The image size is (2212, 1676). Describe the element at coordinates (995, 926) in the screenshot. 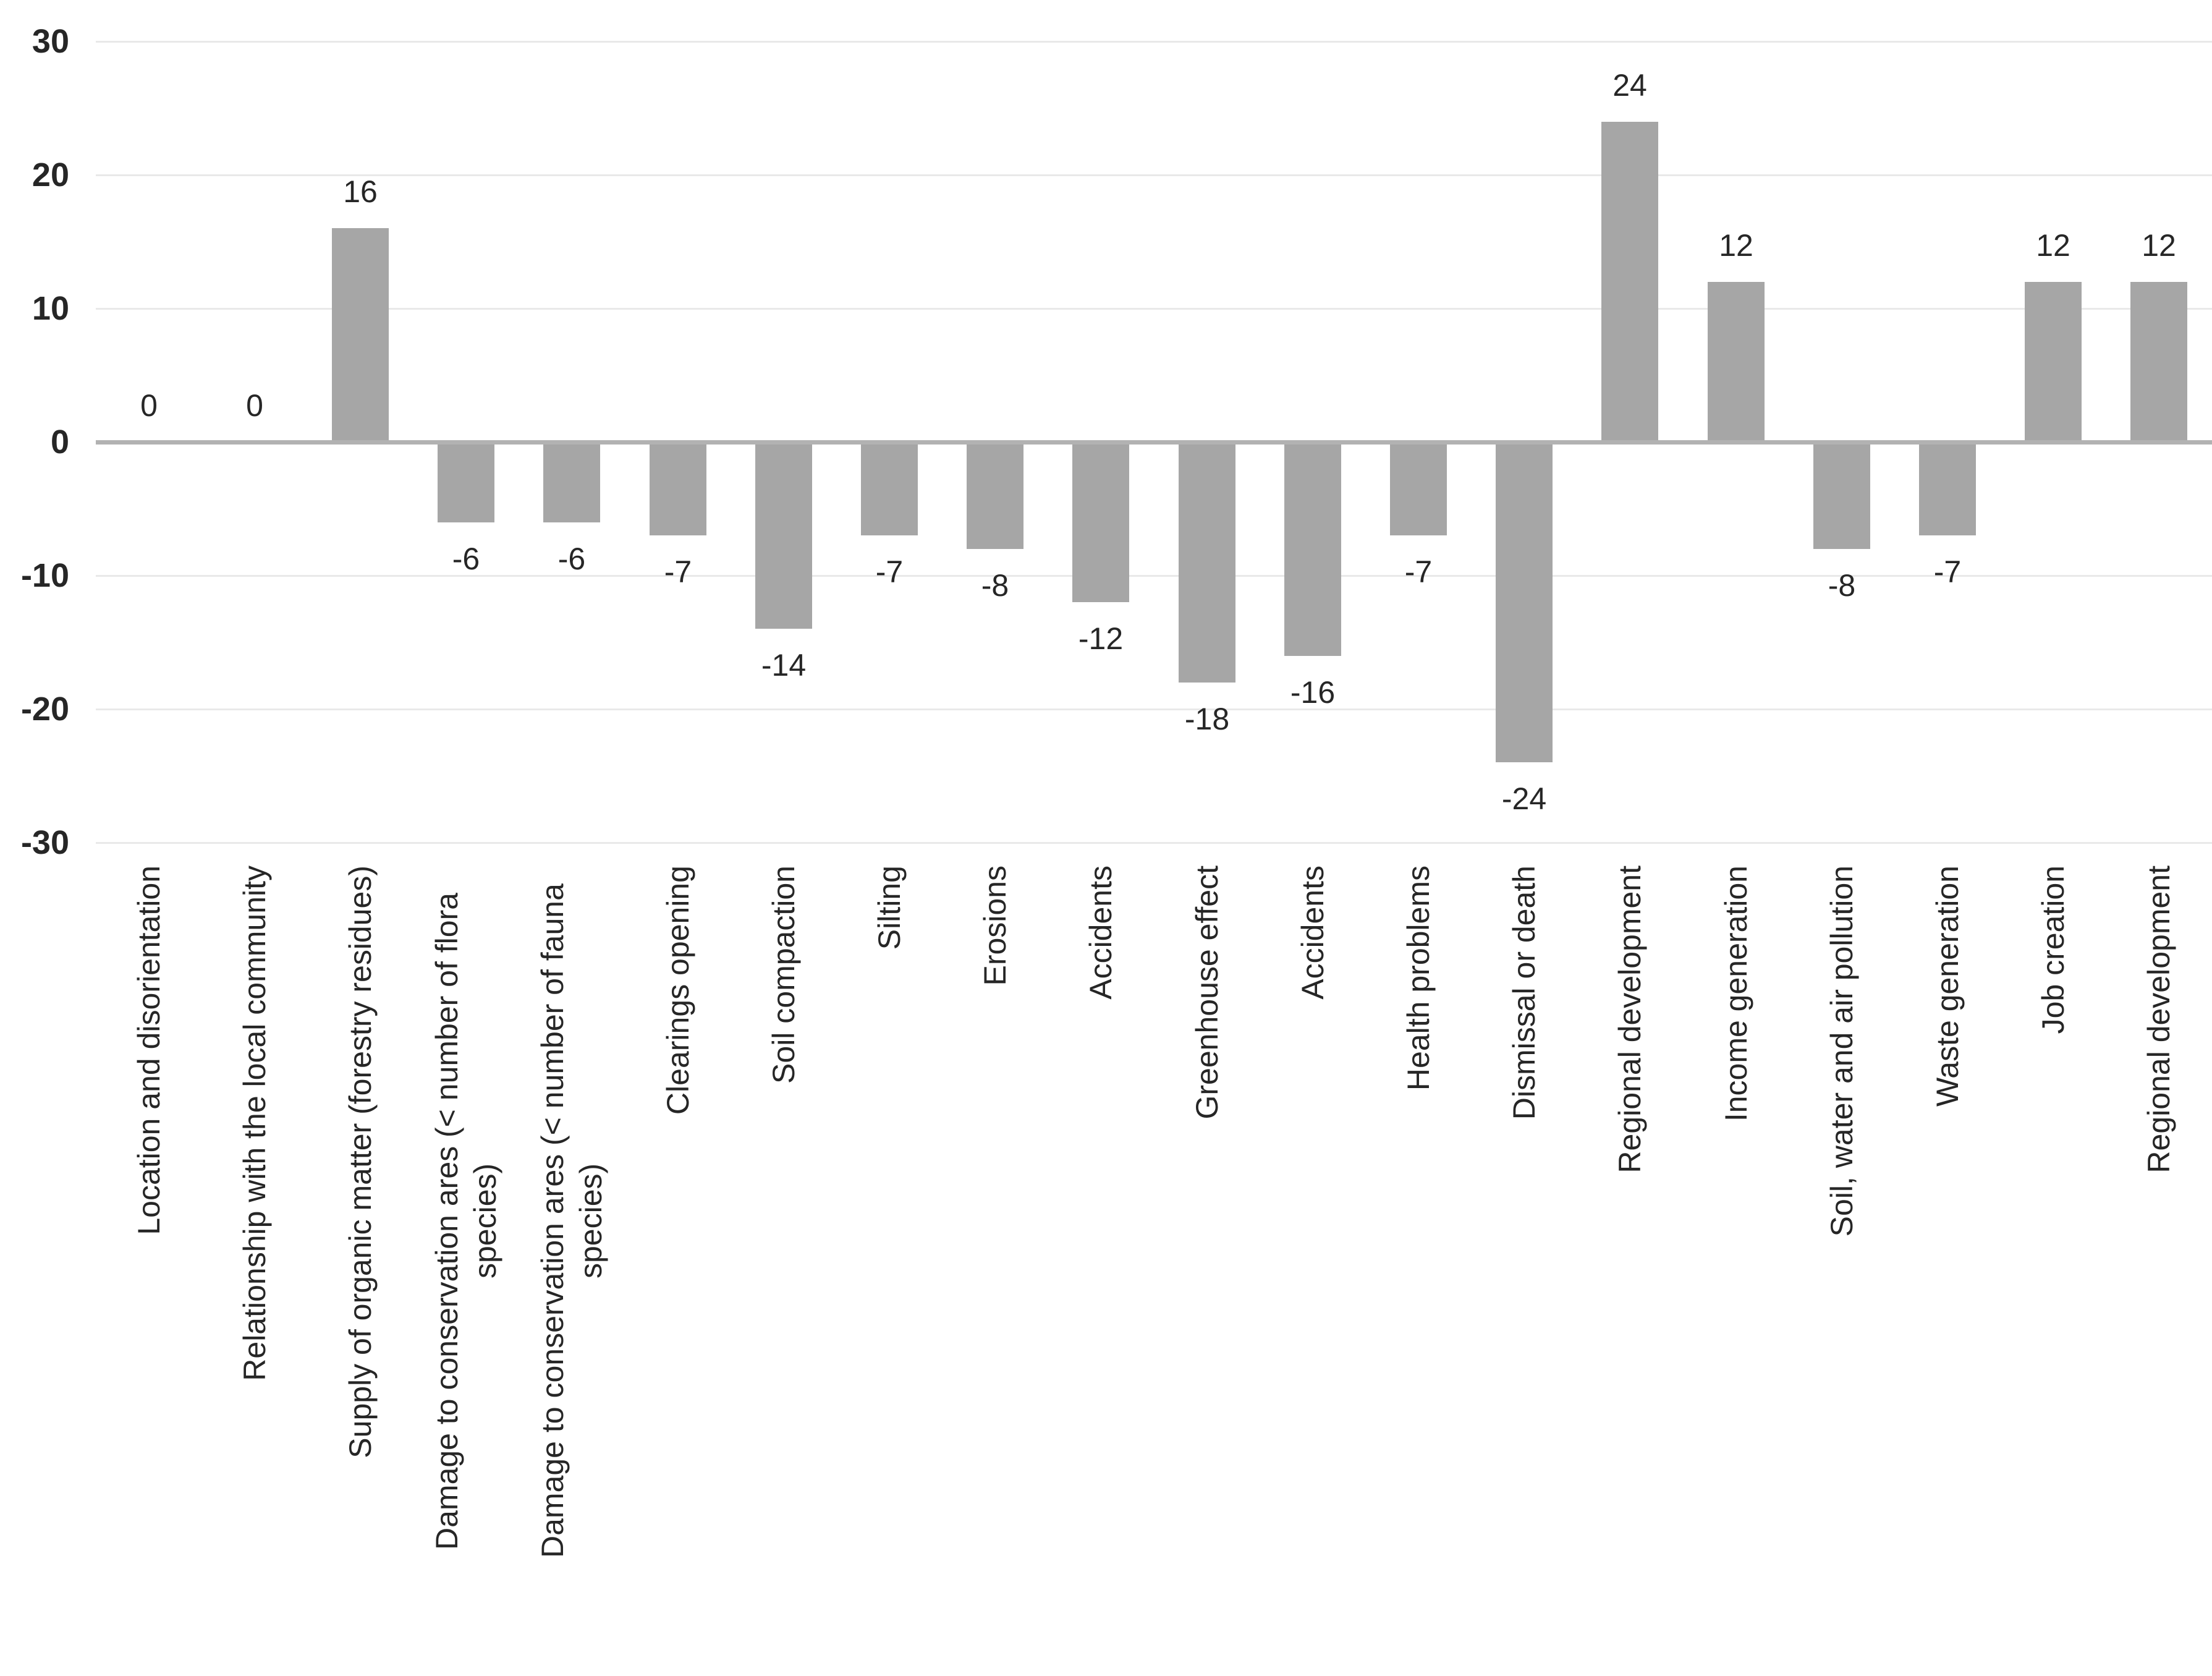

I see `category-label: Erosions` at that location.